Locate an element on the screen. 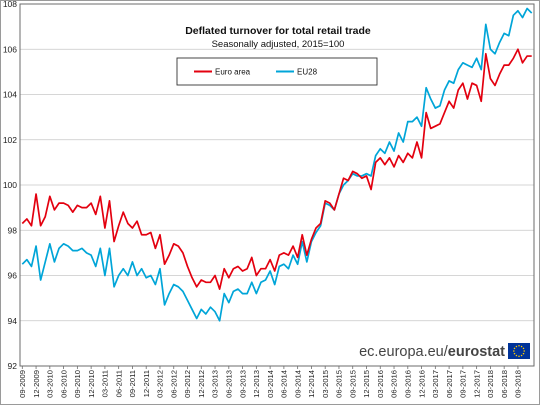 The width and height of the screenshot is (540, 405). x-tick-label: 12-2014 is located at coordinates (311, 384).